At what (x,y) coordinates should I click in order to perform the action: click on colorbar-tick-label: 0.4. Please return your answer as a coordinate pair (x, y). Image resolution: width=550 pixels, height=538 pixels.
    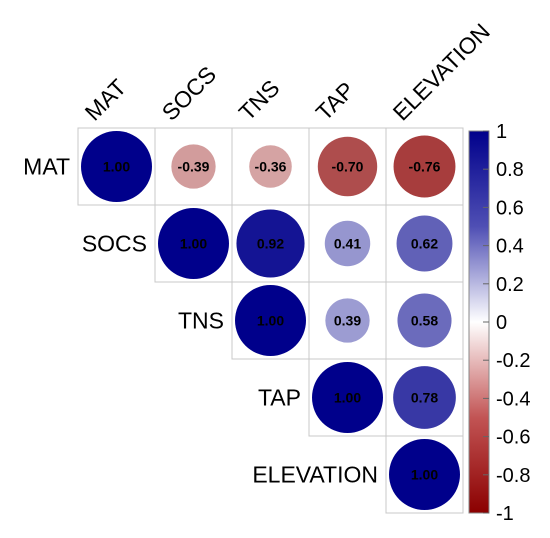
    Looking at the image, I should click on (510, 247).